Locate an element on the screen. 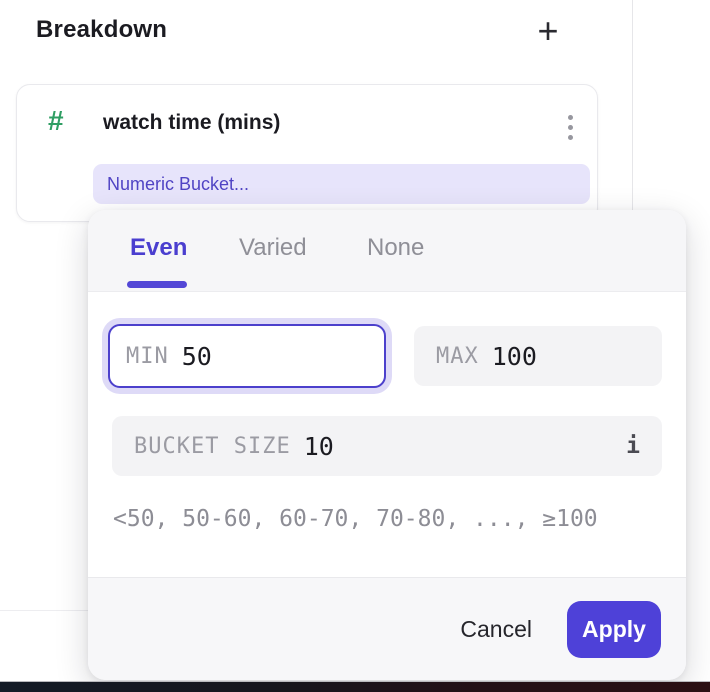  min-value: 50 is located at coordinates (196, 356).